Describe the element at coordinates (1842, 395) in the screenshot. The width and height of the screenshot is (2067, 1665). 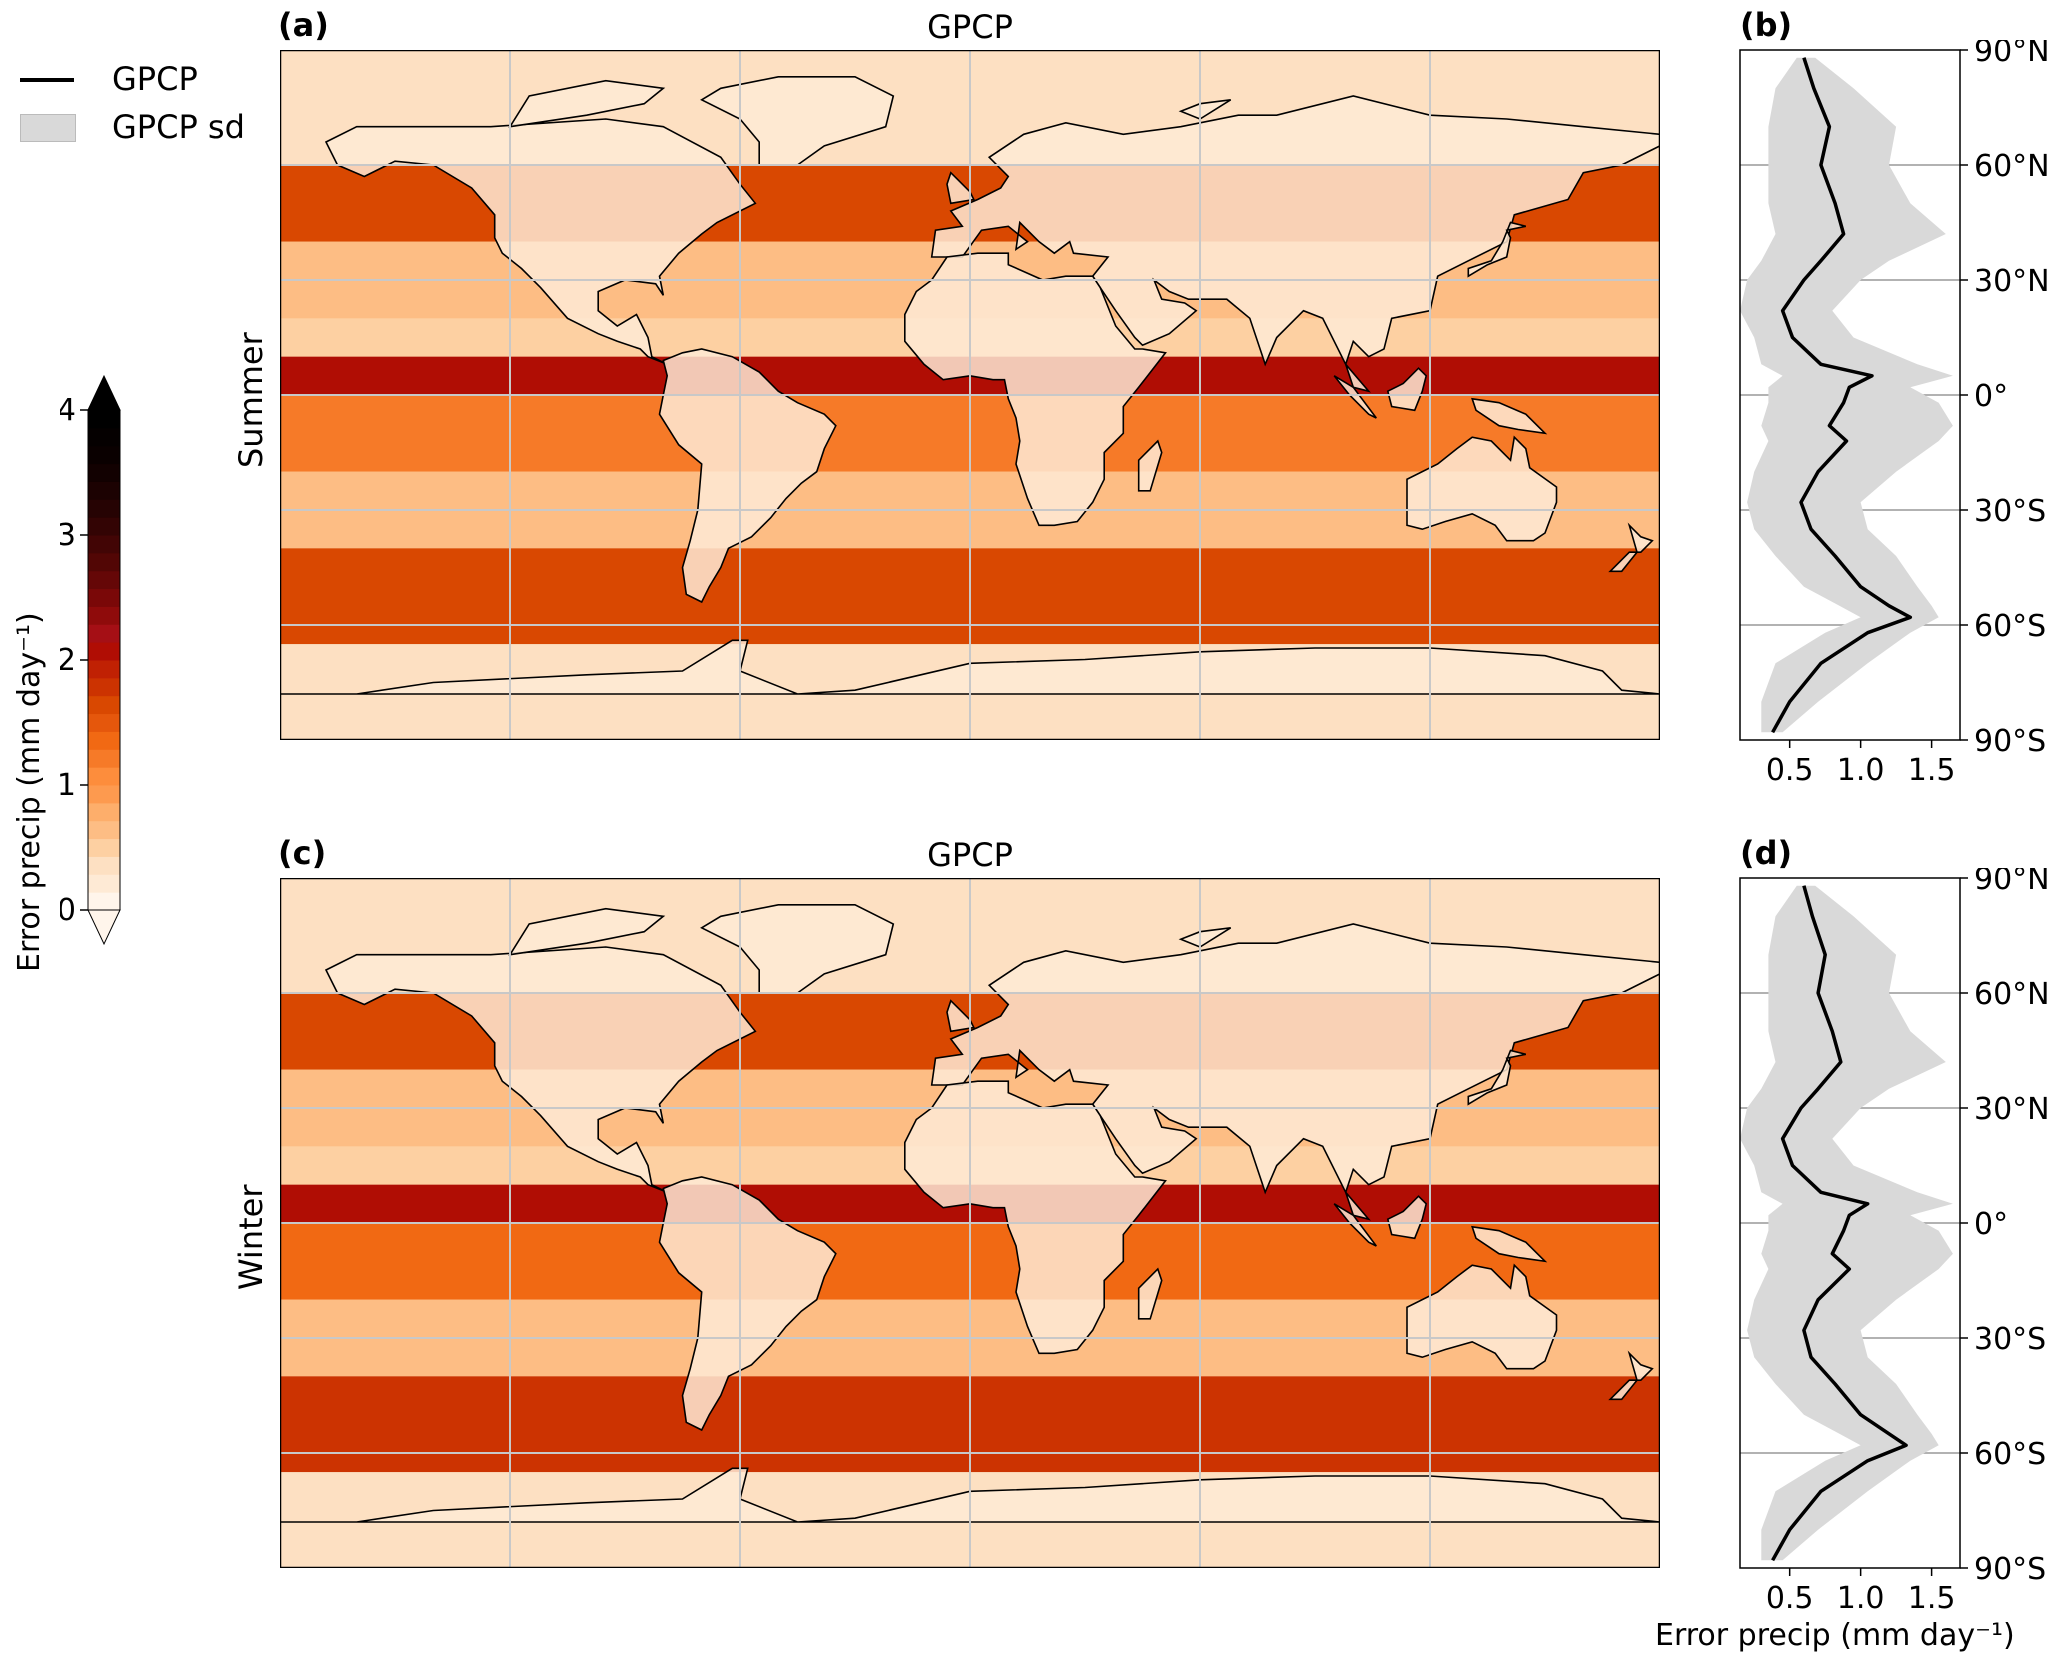
I see `profile-summer-mean-line` at that location.